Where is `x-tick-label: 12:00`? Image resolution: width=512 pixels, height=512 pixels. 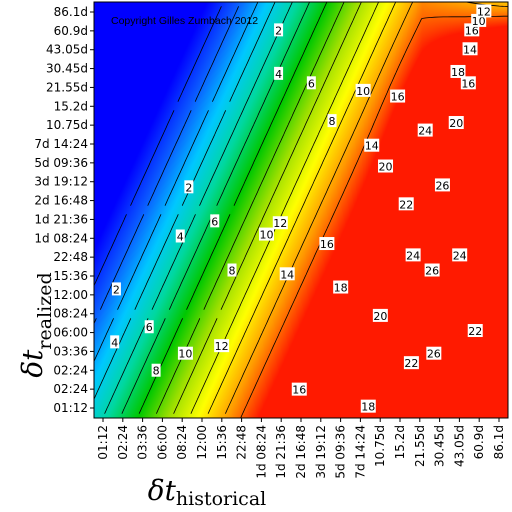
x-tick-label: 12:00 is located at coordinates (202, 442).